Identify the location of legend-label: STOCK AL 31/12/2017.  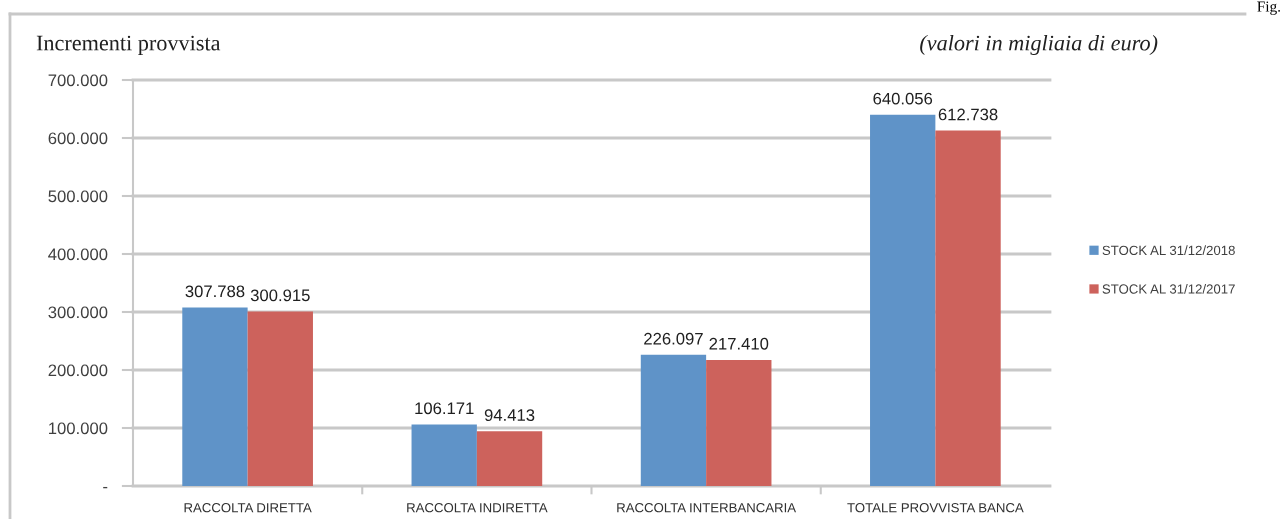
(1168, 289).